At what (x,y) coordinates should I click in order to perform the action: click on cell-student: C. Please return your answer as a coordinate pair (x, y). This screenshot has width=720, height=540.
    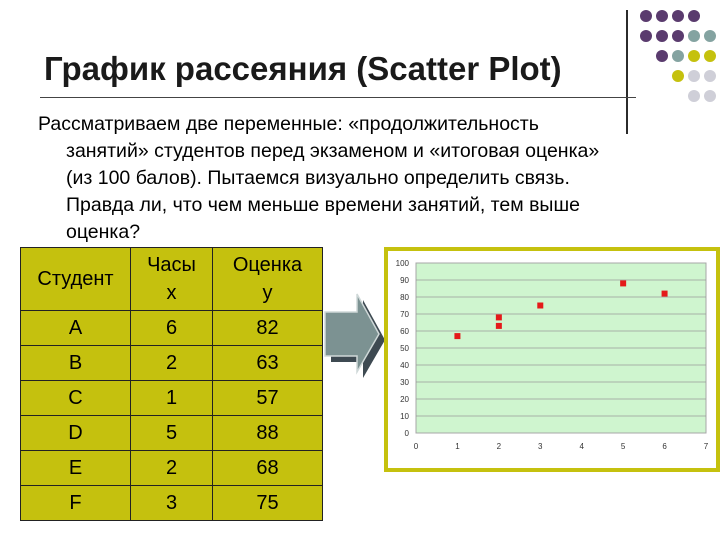
    Looking at the image, I should click on (75, 398).